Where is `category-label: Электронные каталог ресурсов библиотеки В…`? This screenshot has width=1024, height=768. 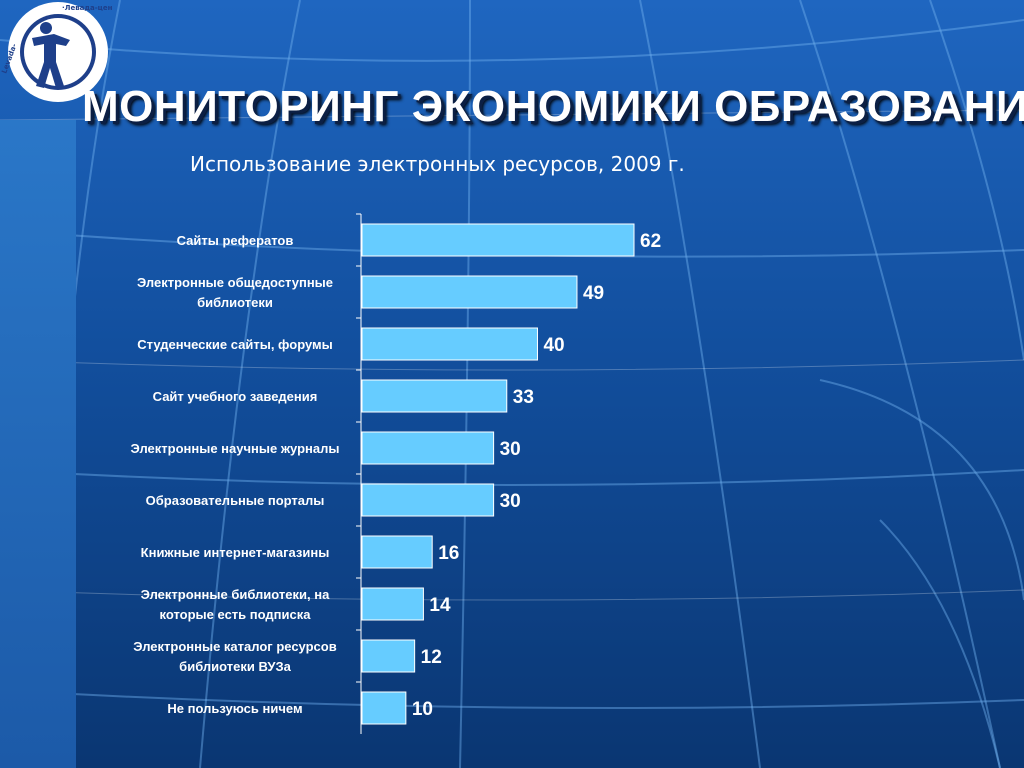
category-label: Электронные каталог ресурсов библиотеки В… is located at coordinates (234, 656).